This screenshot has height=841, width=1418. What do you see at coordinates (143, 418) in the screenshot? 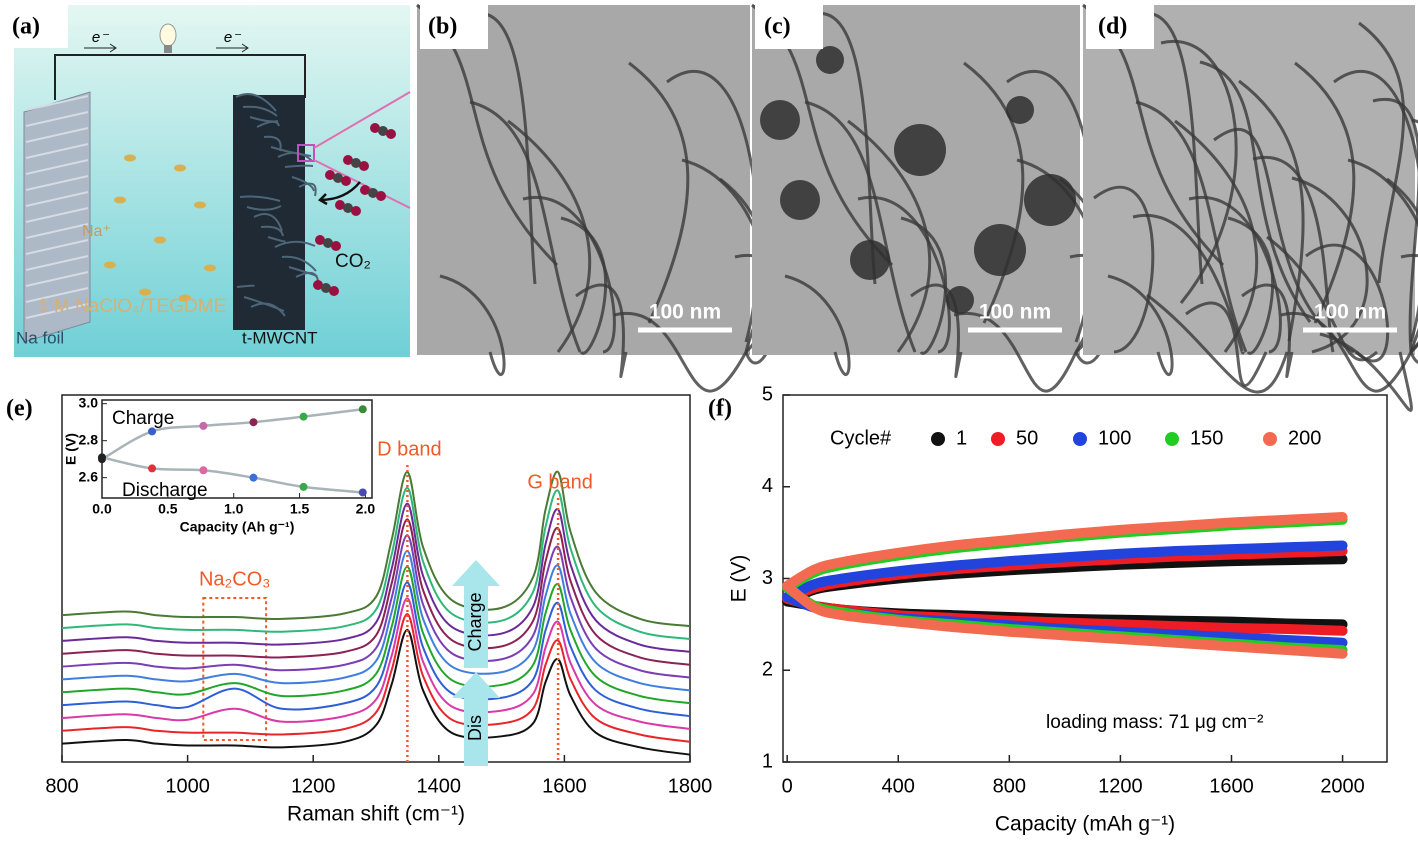
I see `series-label: Charge` at bounding box center [143, 418].